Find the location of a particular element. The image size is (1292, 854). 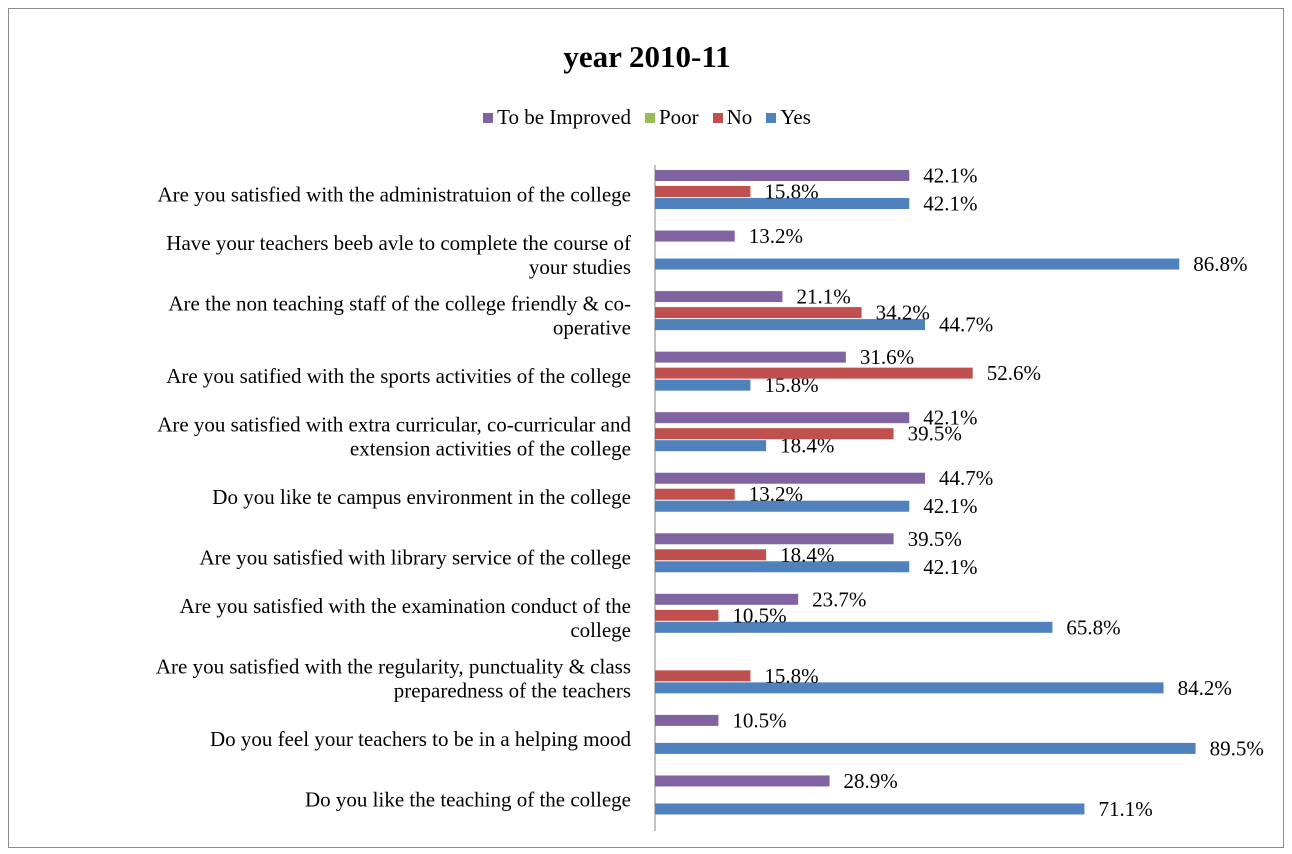

legend-item-poor: Poor is located at coordinates (671, 117).